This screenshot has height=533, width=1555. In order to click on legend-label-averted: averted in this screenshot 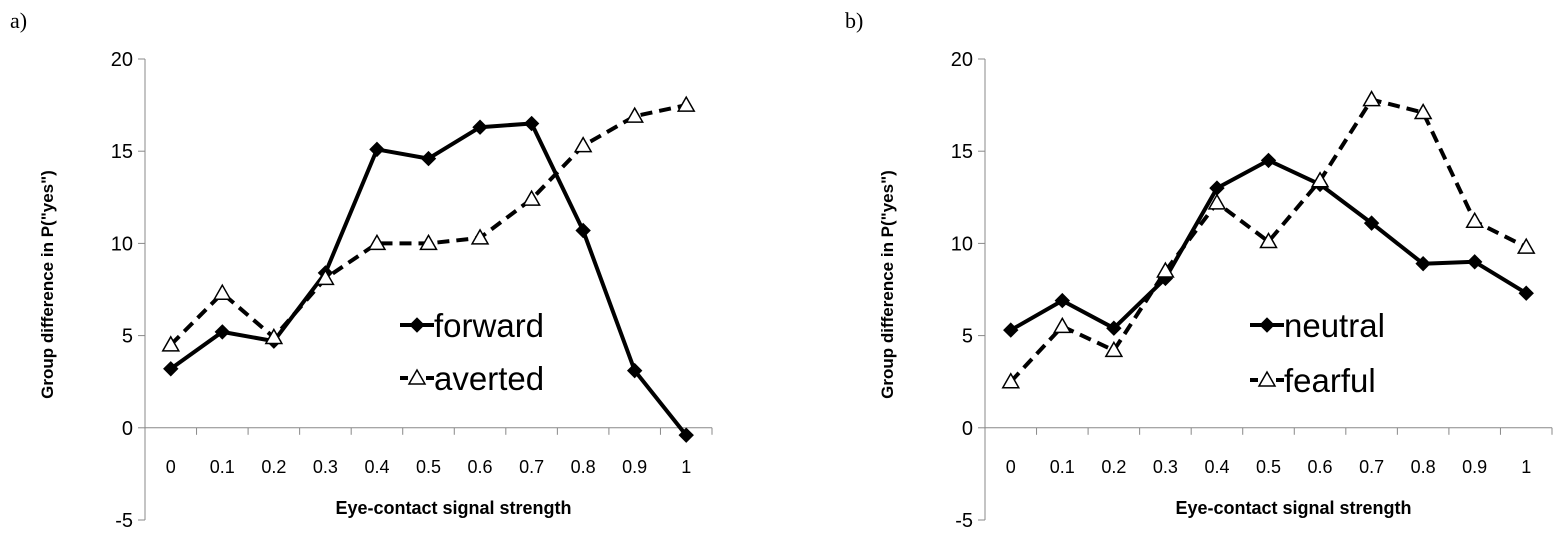, I will do `click(489, 378)`.